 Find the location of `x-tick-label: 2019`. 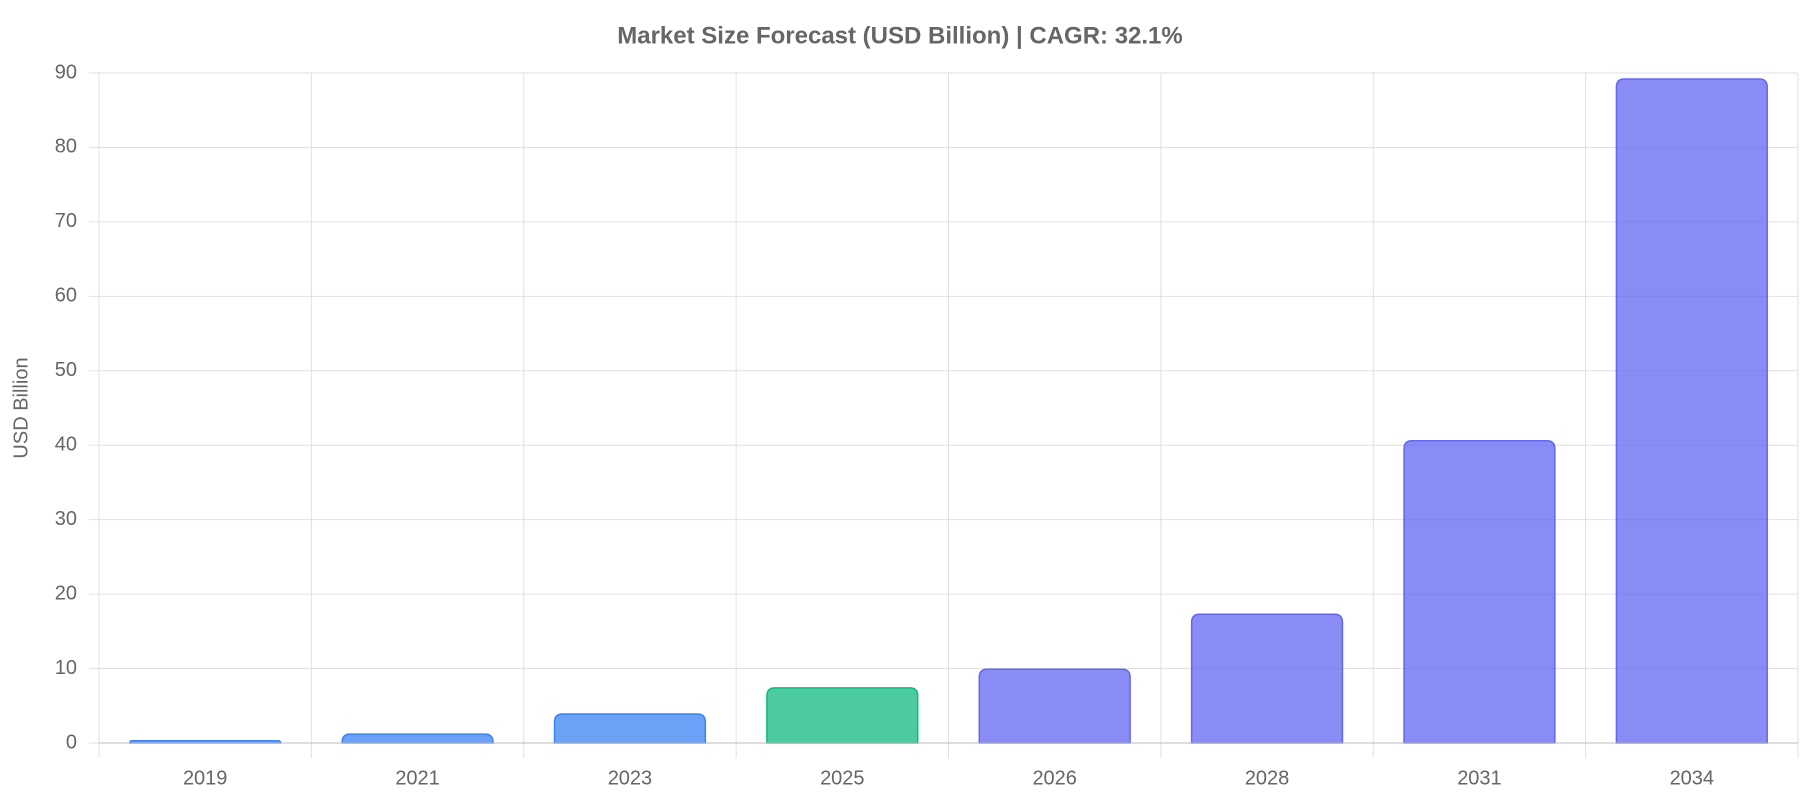

x-tick-label: 2019 is located at coordinates (205, 778).